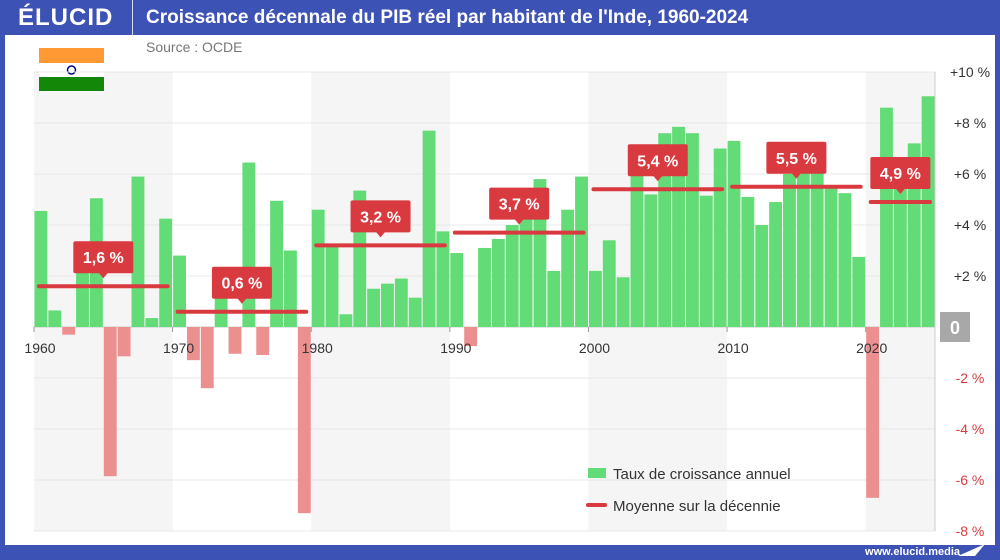  Describe the element at coordinates (970, 72) in the screenshot. I see `y-tick-label: +10 %` at that location.